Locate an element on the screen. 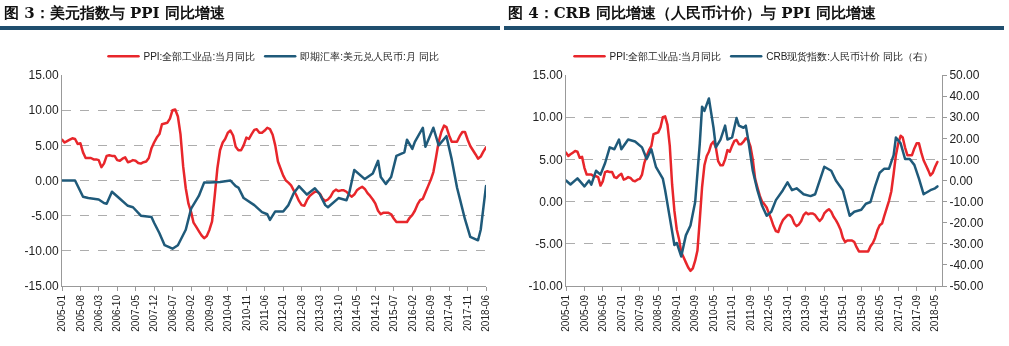 This screenshot has width=1009, height=346. y2-tick-label: 10.00 is located at coordinates (964, 159).